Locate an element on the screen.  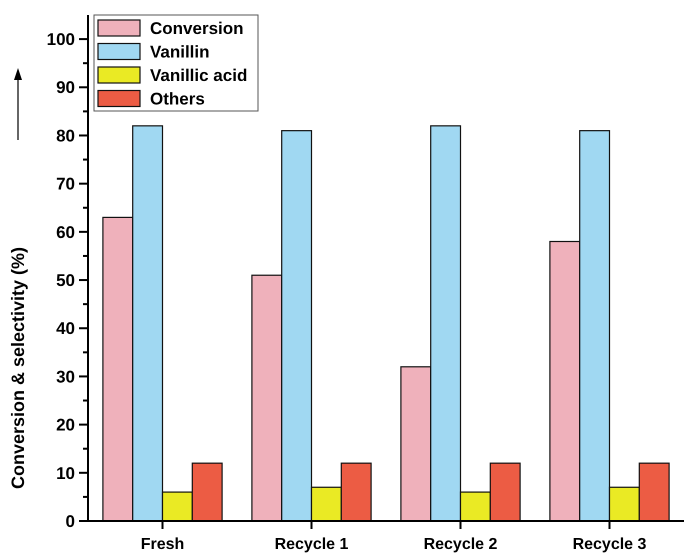
y-tick-label: 40 is located at coordinates (65, 328).